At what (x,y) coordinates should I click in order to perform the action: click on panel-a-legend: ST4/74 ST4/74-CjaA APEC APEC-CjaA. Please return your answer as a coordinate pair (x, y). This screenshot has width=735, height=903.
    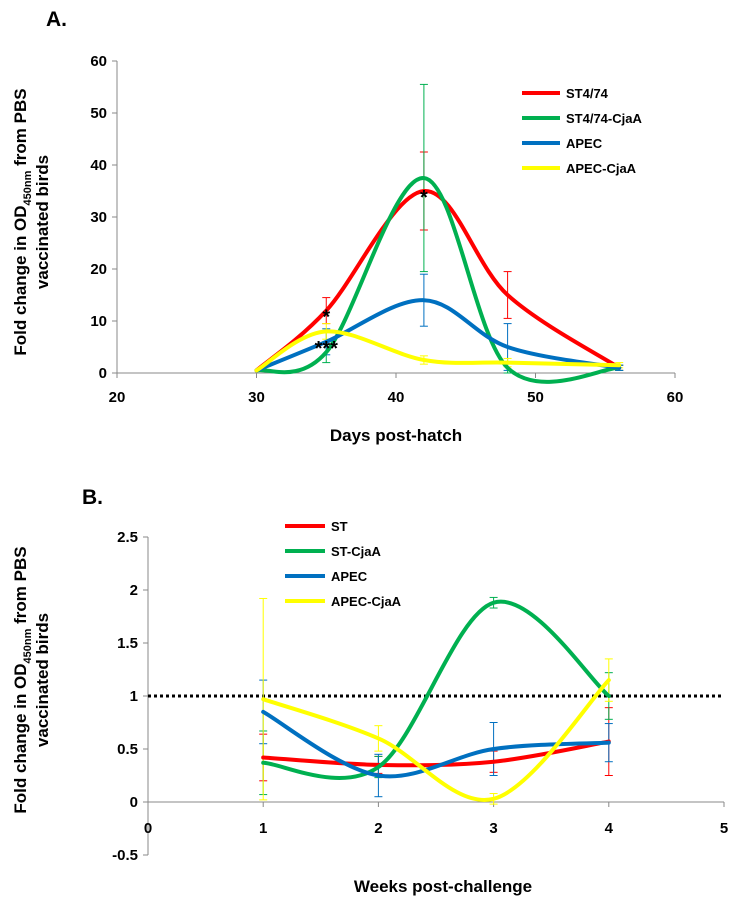
    Looking at the image, I should click on (582, 131).